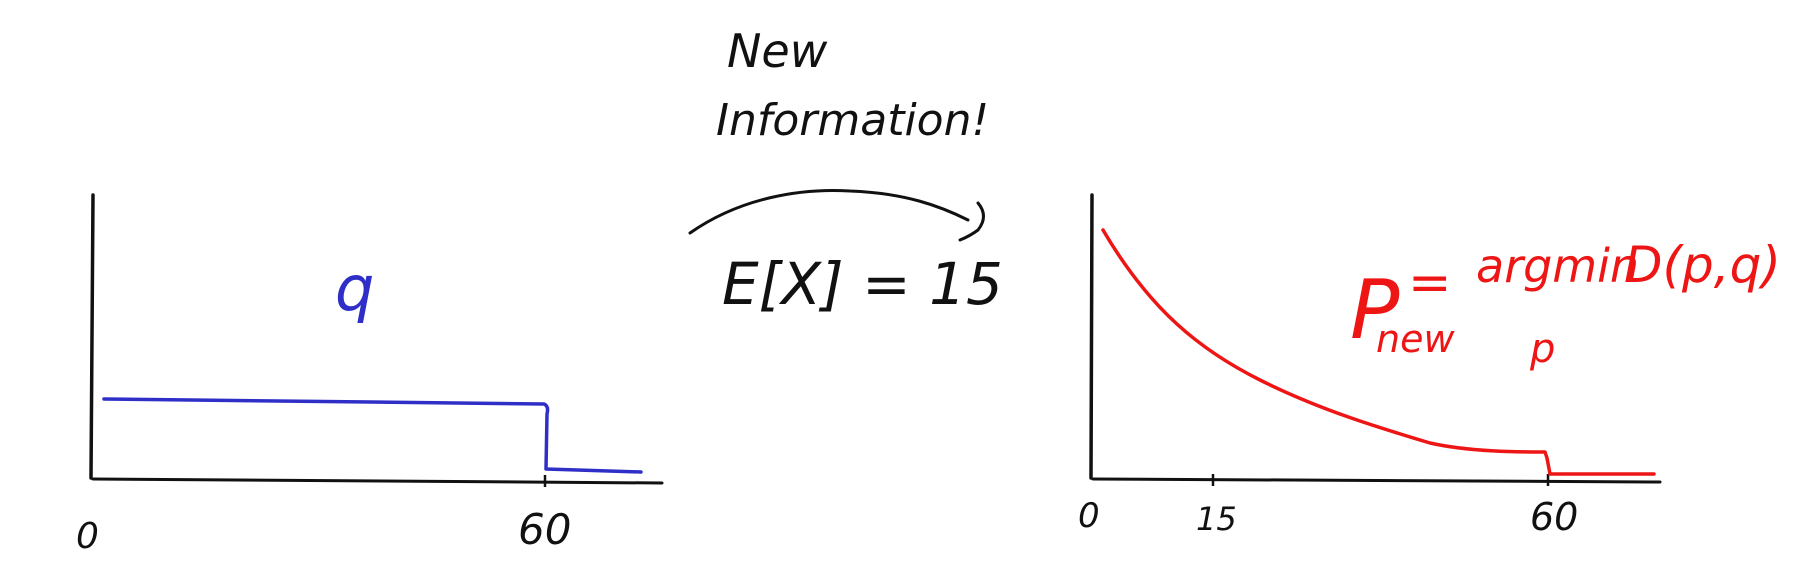 The image size is (1818, 574). What do you see at coordinates (829, 212) in the screenshot?
I see `arc-arrow` at bounding box center [829, 212].